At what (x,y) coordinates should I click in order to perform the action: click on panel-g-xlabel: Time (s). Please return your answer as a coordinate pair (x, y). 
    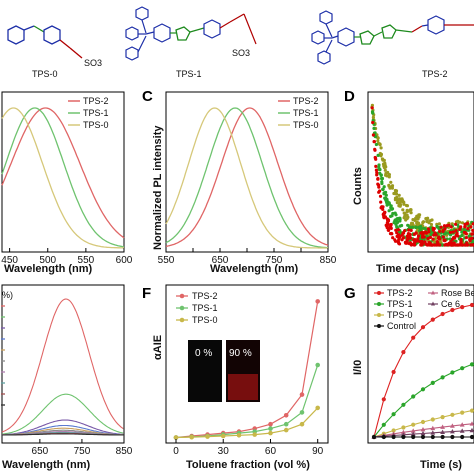
    Looking at the image, I should click on (441, 465).